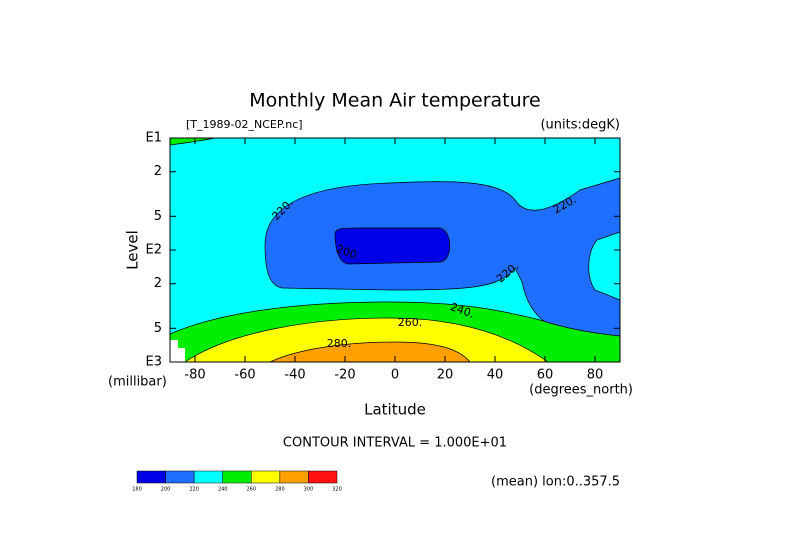 This screenshot has height=558, width=789. What do you see at coordinates (194, 375) in the screenshot?
I see `x-tick-label: -80` at bounding box center [194, 375].